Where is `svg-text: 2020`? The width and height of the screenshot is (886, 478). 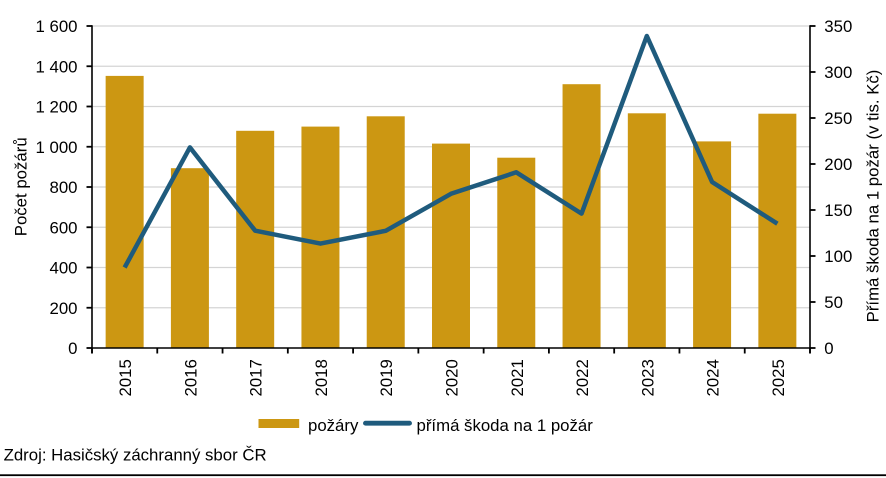
svg-text: 2020 is located at coordinates (452, 377).